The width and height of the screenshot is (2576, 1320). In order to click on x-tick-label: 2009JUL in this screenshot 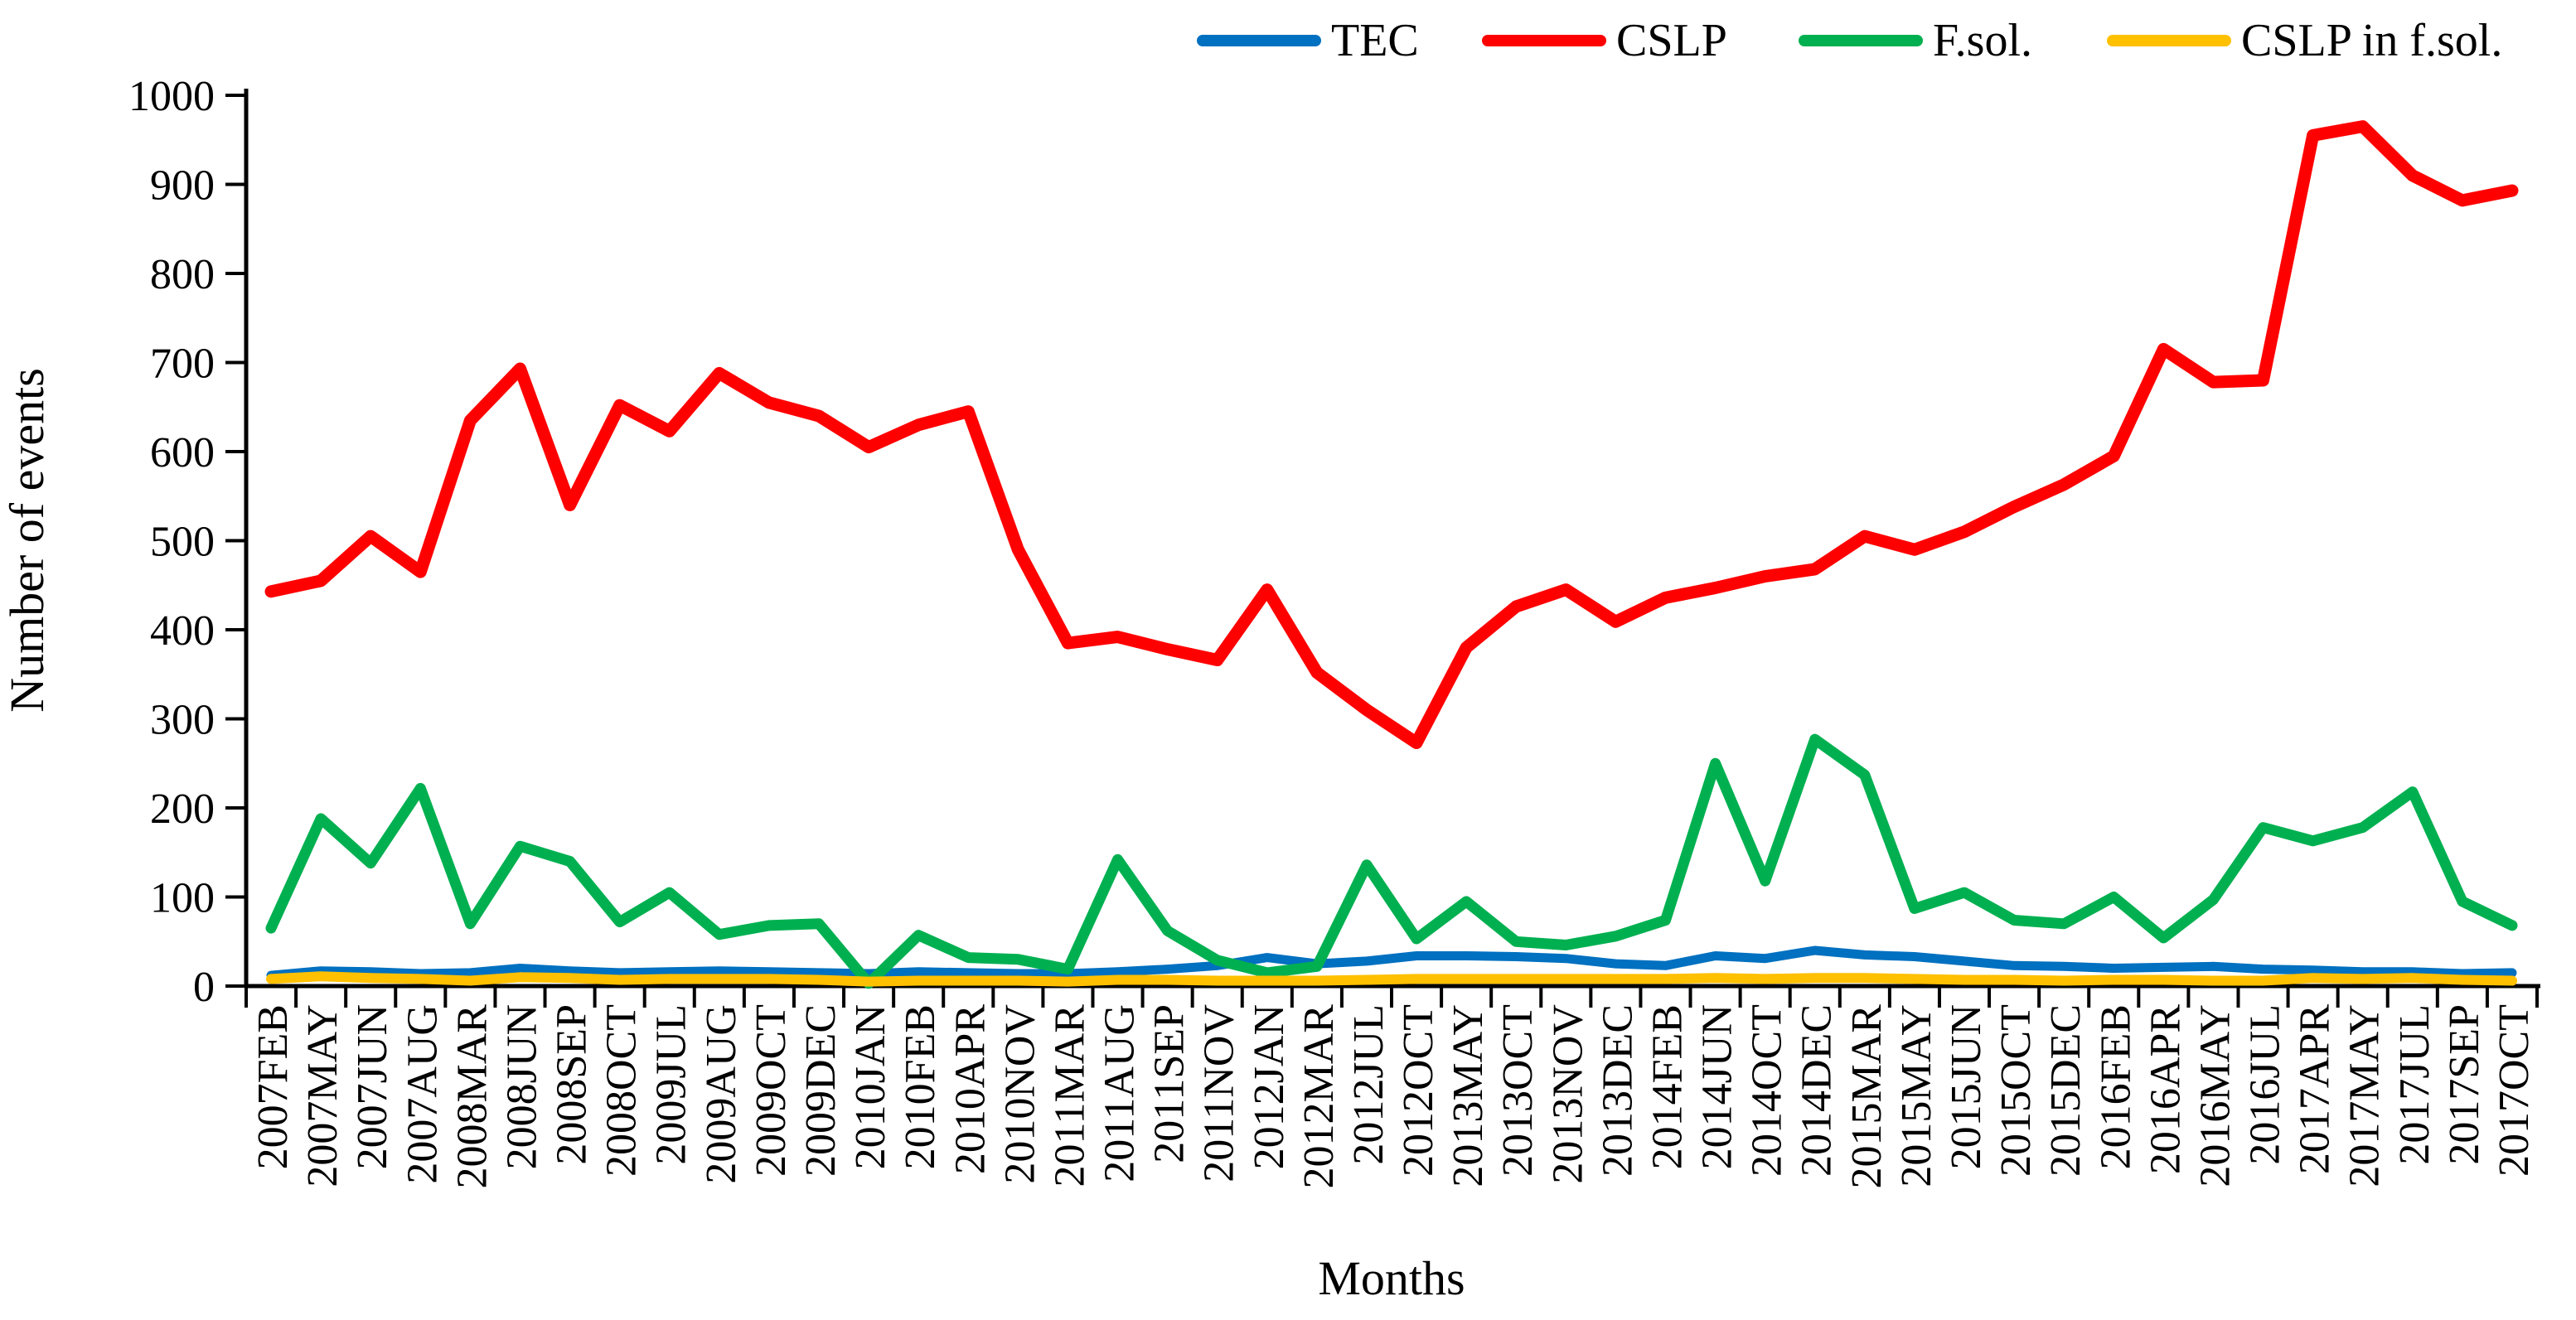, I will do `click(671, 1084)`.